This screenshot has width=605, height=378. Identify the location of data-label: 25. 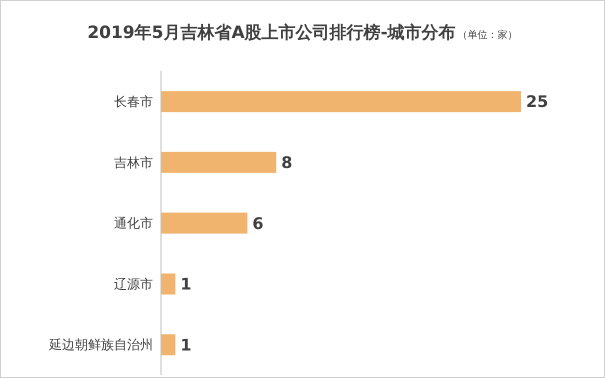
(537, 102).